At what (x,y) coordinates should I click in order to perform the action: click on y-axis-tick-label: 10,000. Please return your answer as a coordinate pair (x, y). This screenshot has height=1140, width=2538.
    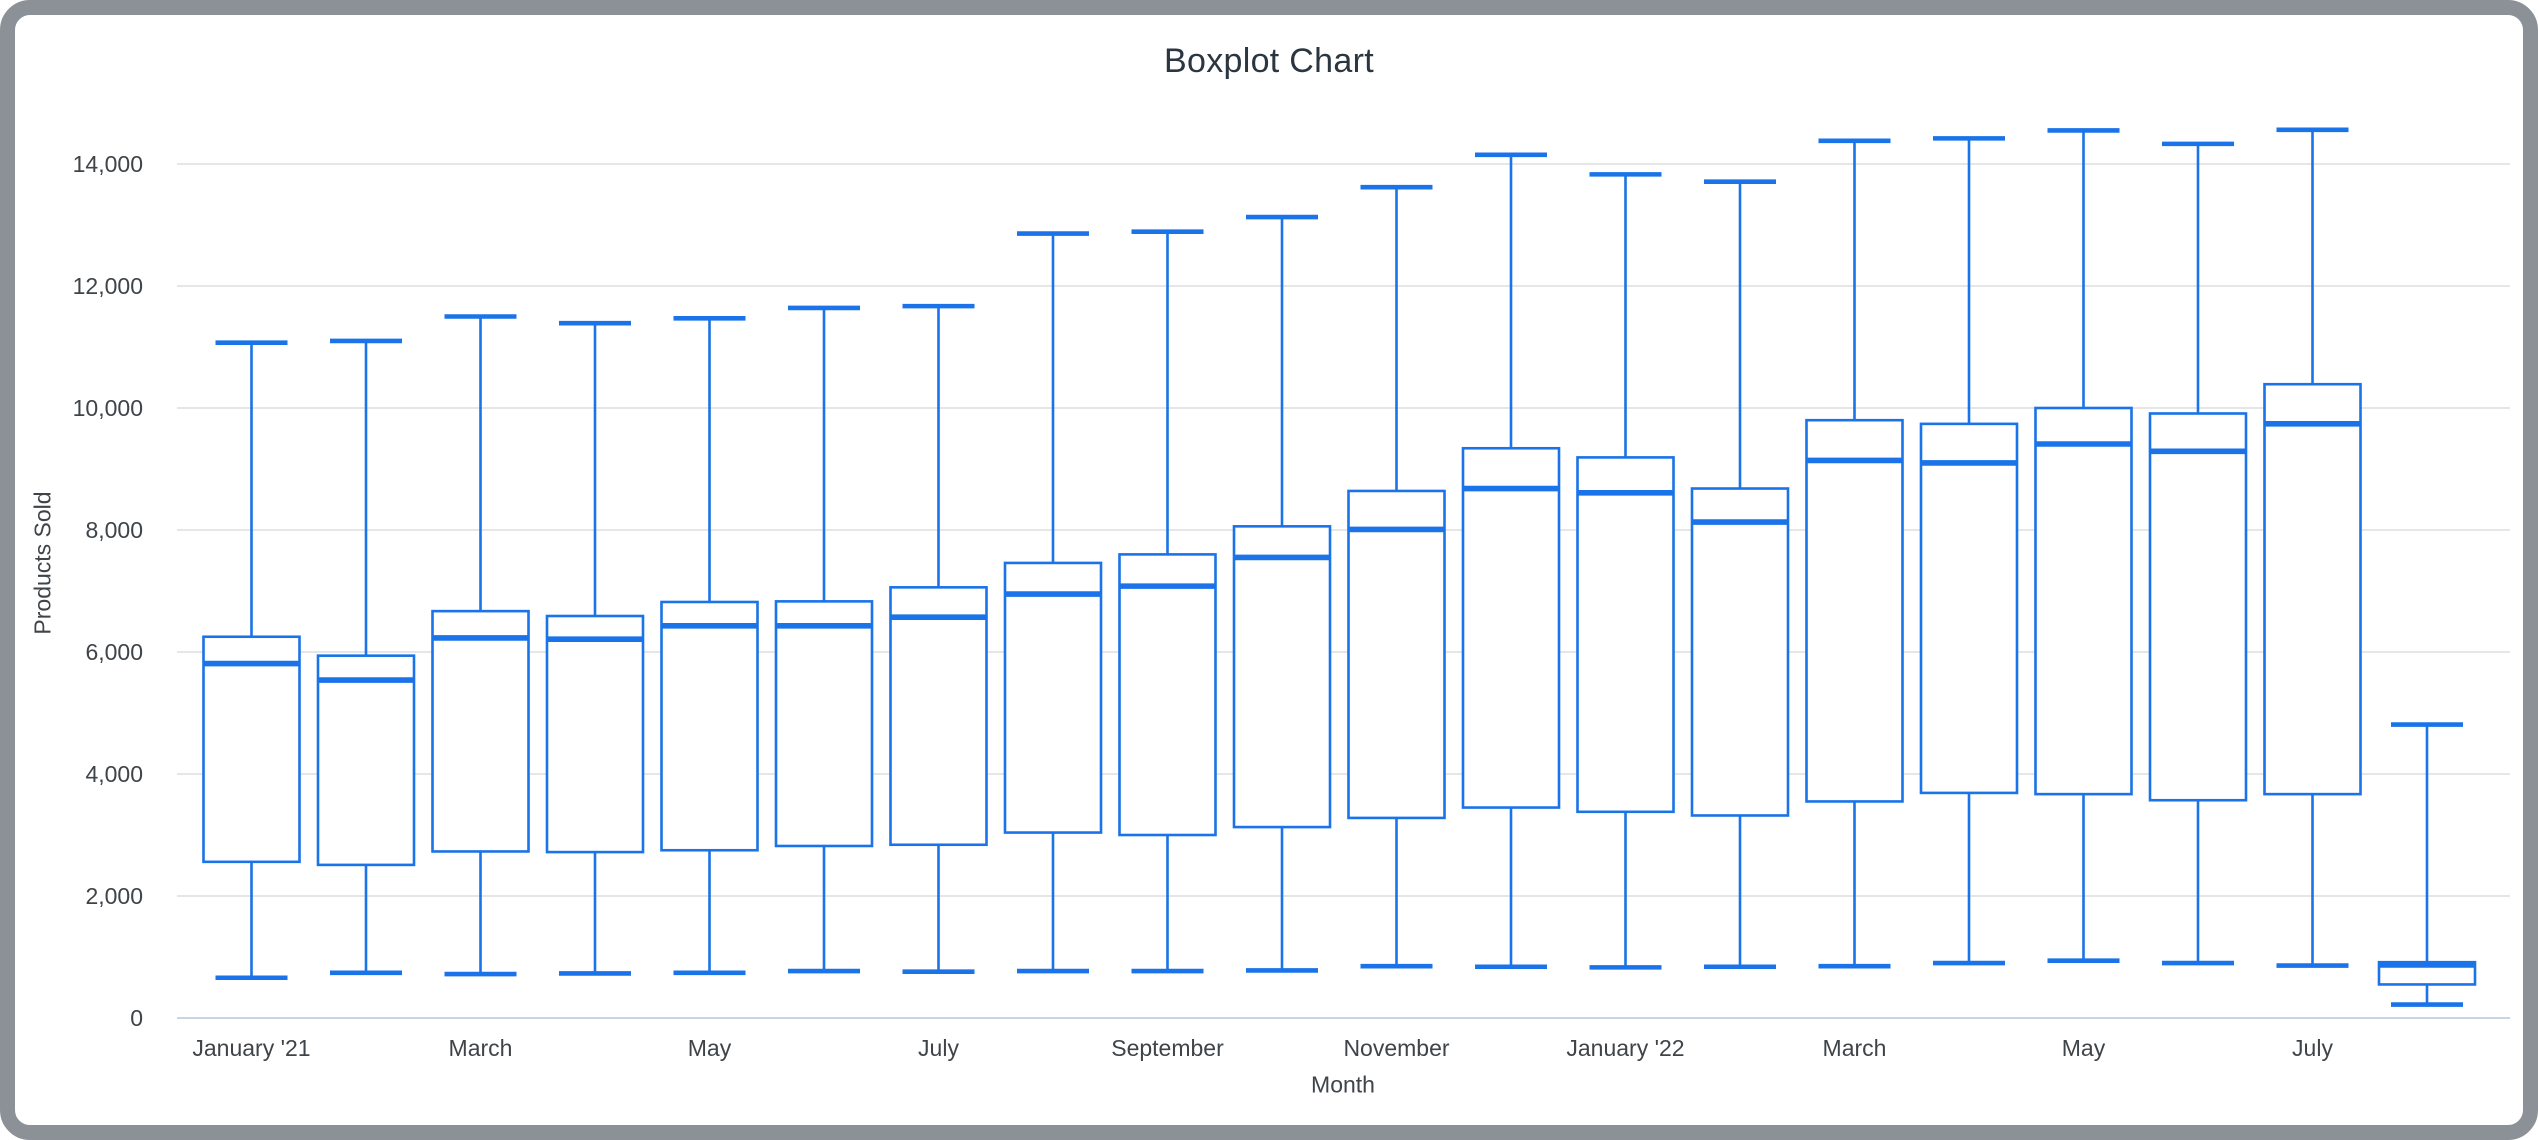
    Looking at the image, I should click on (108, 408).